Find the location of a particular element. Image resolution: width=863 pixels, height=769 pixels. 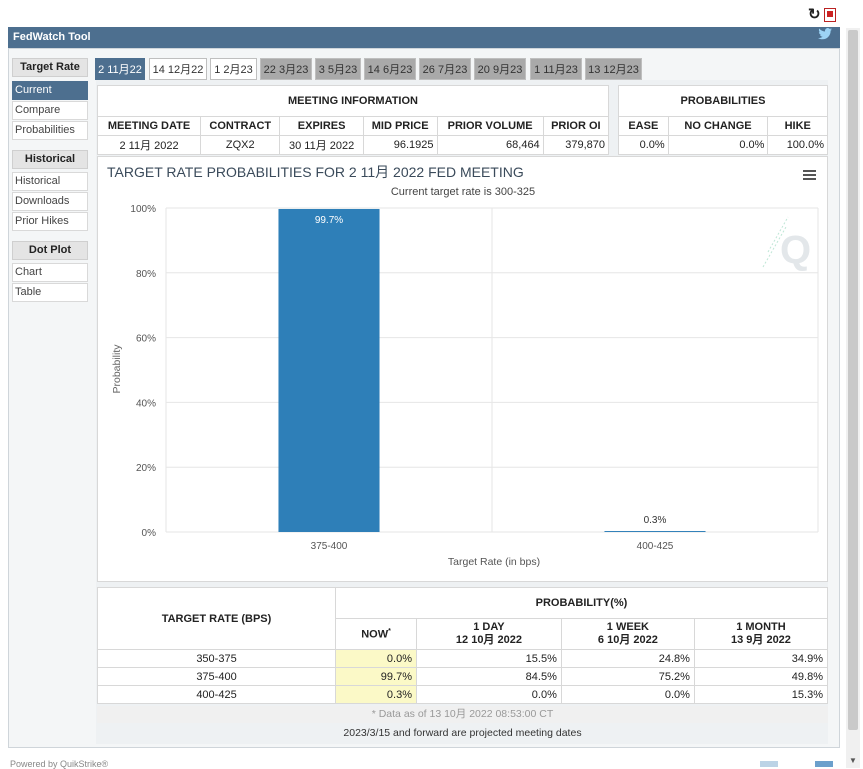

scroll-down-icon: ▼ is located at coordinates (853, 760).